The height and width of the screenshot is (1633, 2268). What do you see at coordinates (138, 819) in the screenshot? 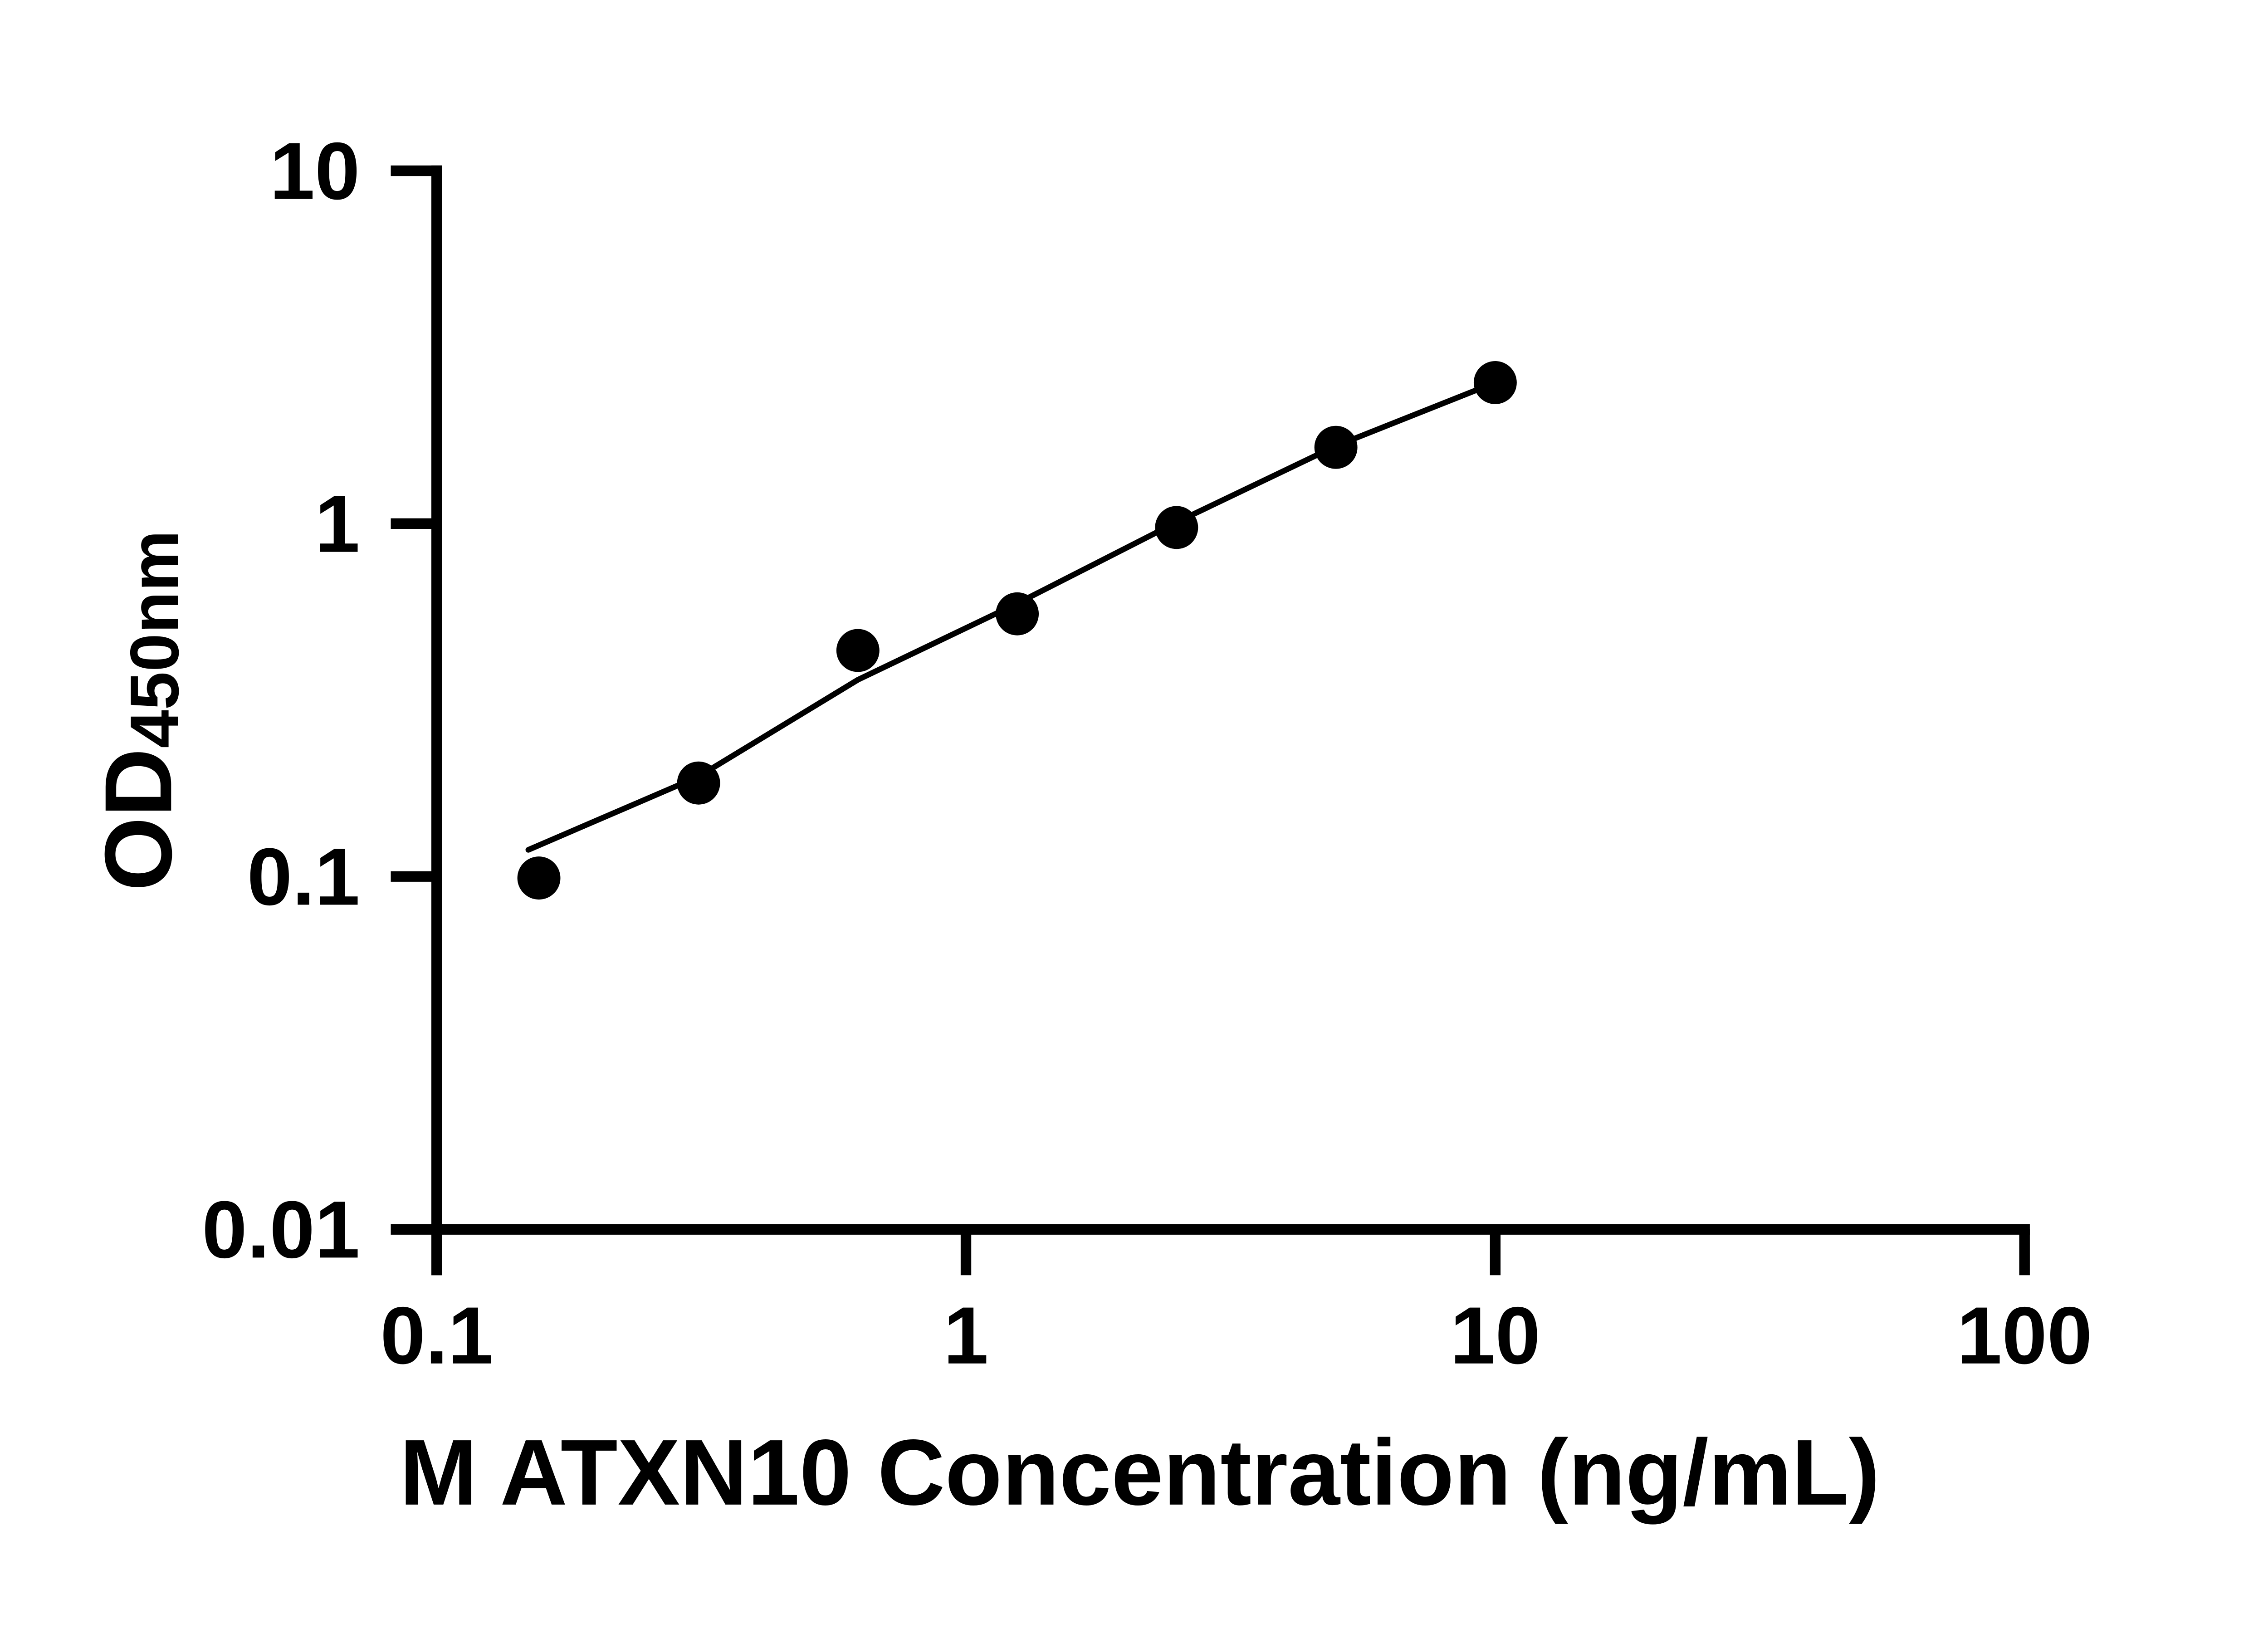
I see `y-axis-title-main: OD` at bounding box center [138, 819].